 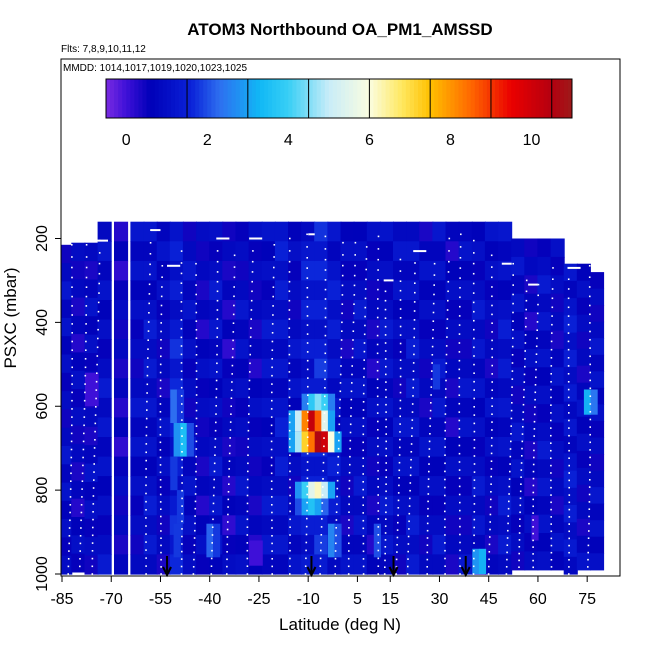 What do you see at coordinates (103, 49) in the screenshot?
I see `flights-note: Flts: 7,8,9,10,11,12` at bounding box center [103, 49].